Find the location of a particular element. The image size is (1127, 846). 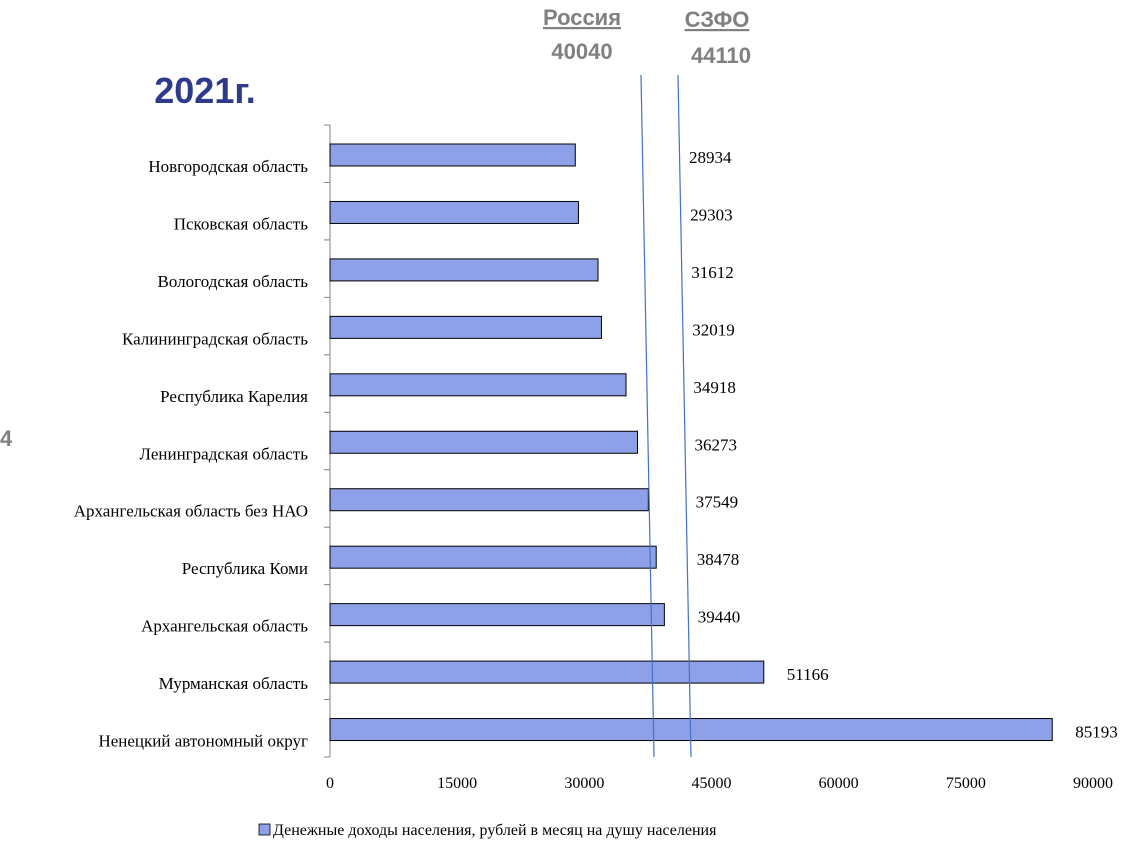

category-label: Новгородская область is located at coordinates (228, 166).